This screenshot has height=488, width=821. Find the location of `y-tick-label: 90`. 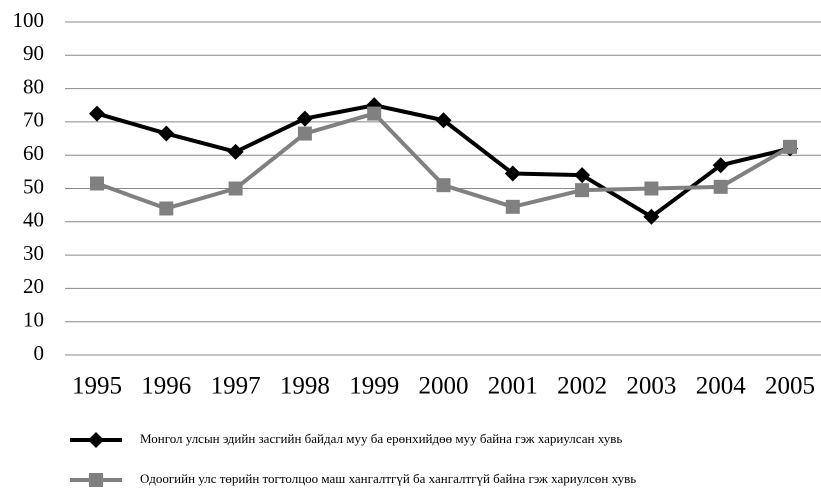

y-tick-label: 90 is located at coordinates (33, 53).